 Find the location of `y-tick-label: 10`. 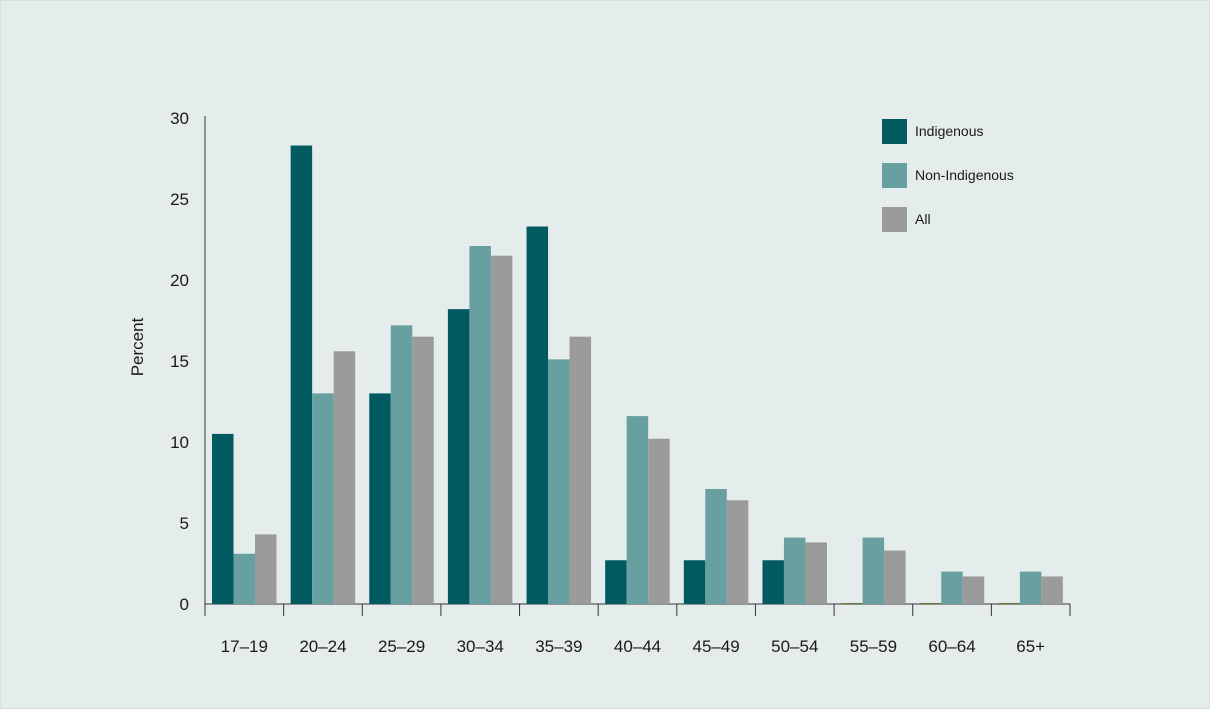

y-tick-label: 10 is located at coordinates (179, 442).